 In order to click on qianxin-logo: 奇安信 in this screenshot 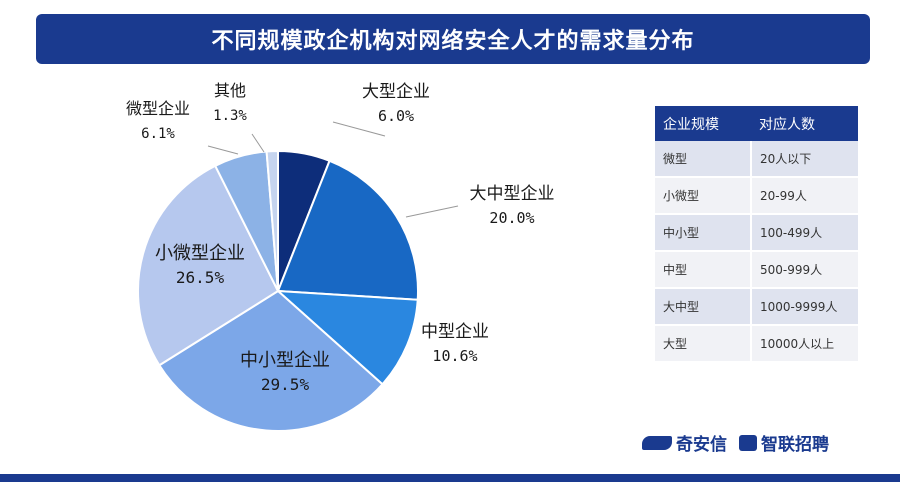, I will do `click(684, 442)`.